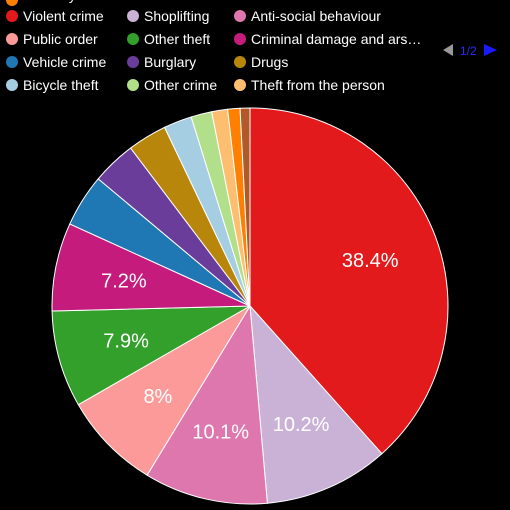 The image size is (510, 510). I want to click on slice-value-label: 8%, so click(157, 397).